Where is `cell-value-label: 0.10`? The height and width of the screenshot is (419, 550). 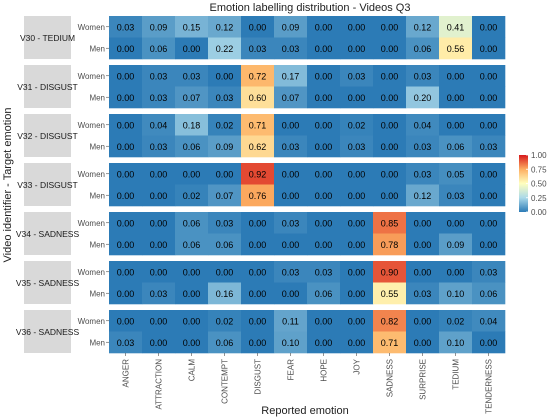
cell-value-label: 0.10 is located at coordinates (291, 343).